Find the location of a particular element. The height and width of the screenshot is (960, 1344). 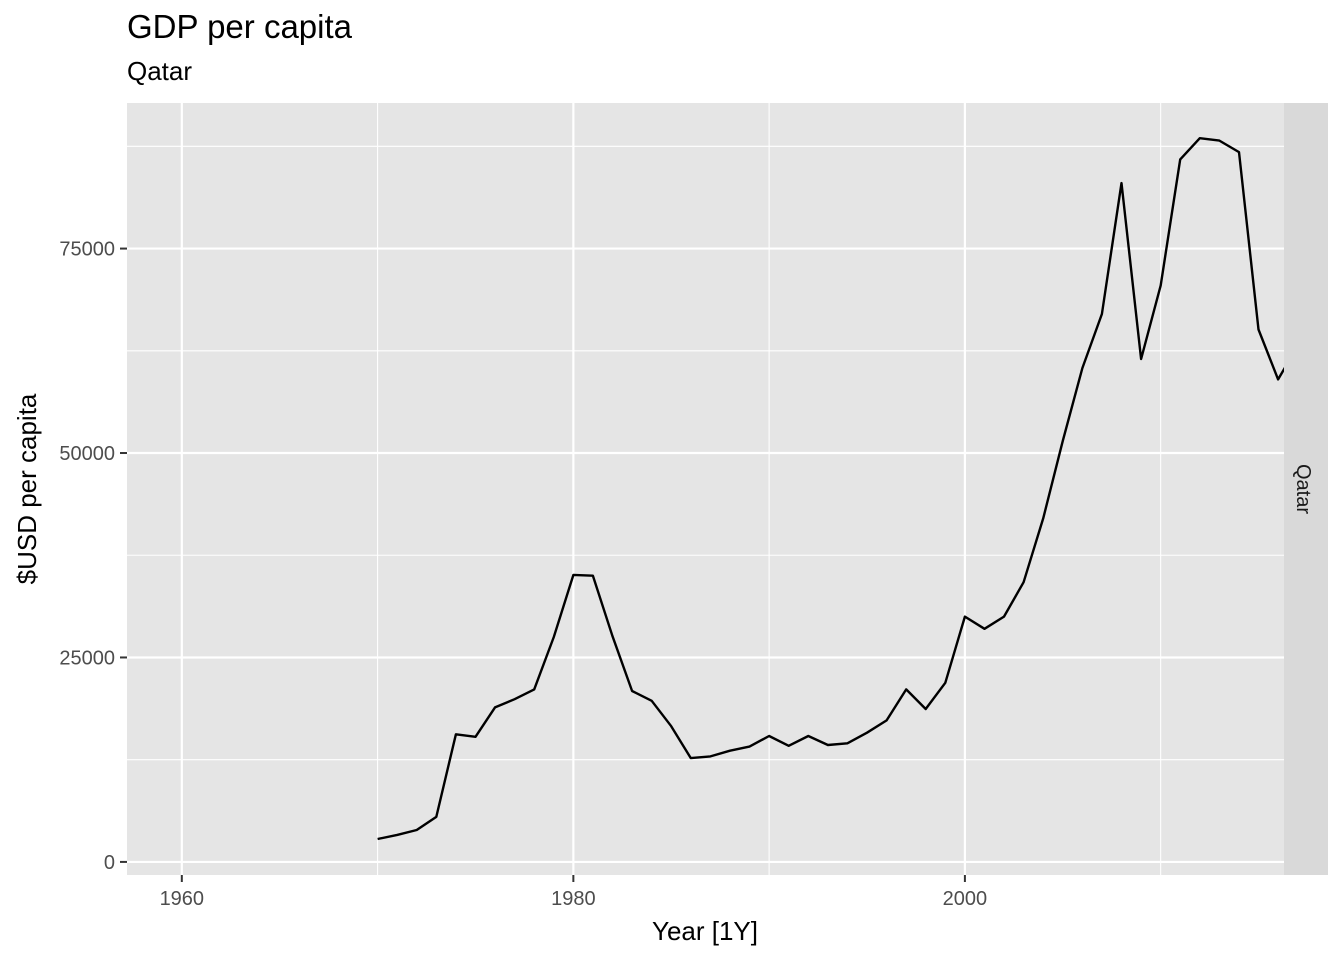

chart-title: GDP per capita is located at coordinates (240, 26).